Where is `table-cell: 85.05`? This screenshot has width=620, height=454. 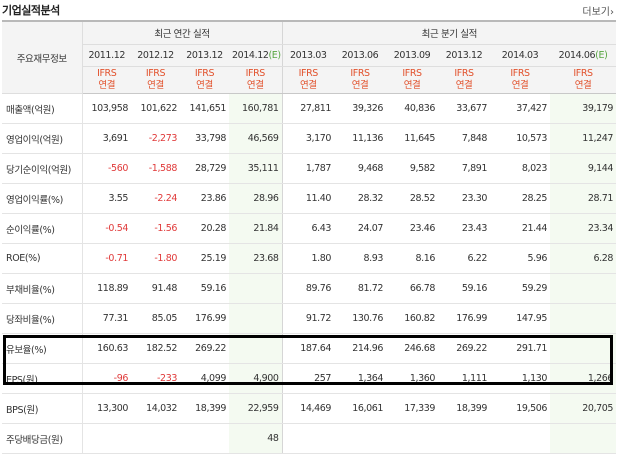
table-cell: 85.05 is located at coordinates (155, 318).